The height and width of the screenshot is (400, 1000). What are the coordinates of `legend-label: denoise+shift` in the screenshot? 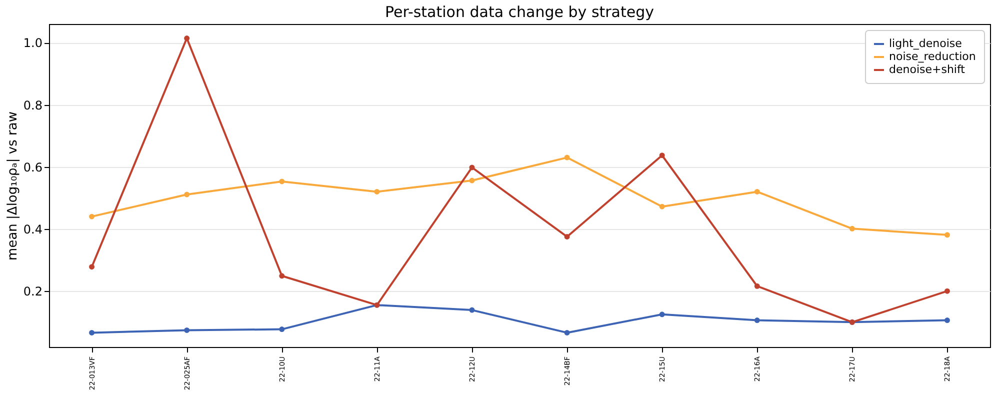 It's located at (927, 69).